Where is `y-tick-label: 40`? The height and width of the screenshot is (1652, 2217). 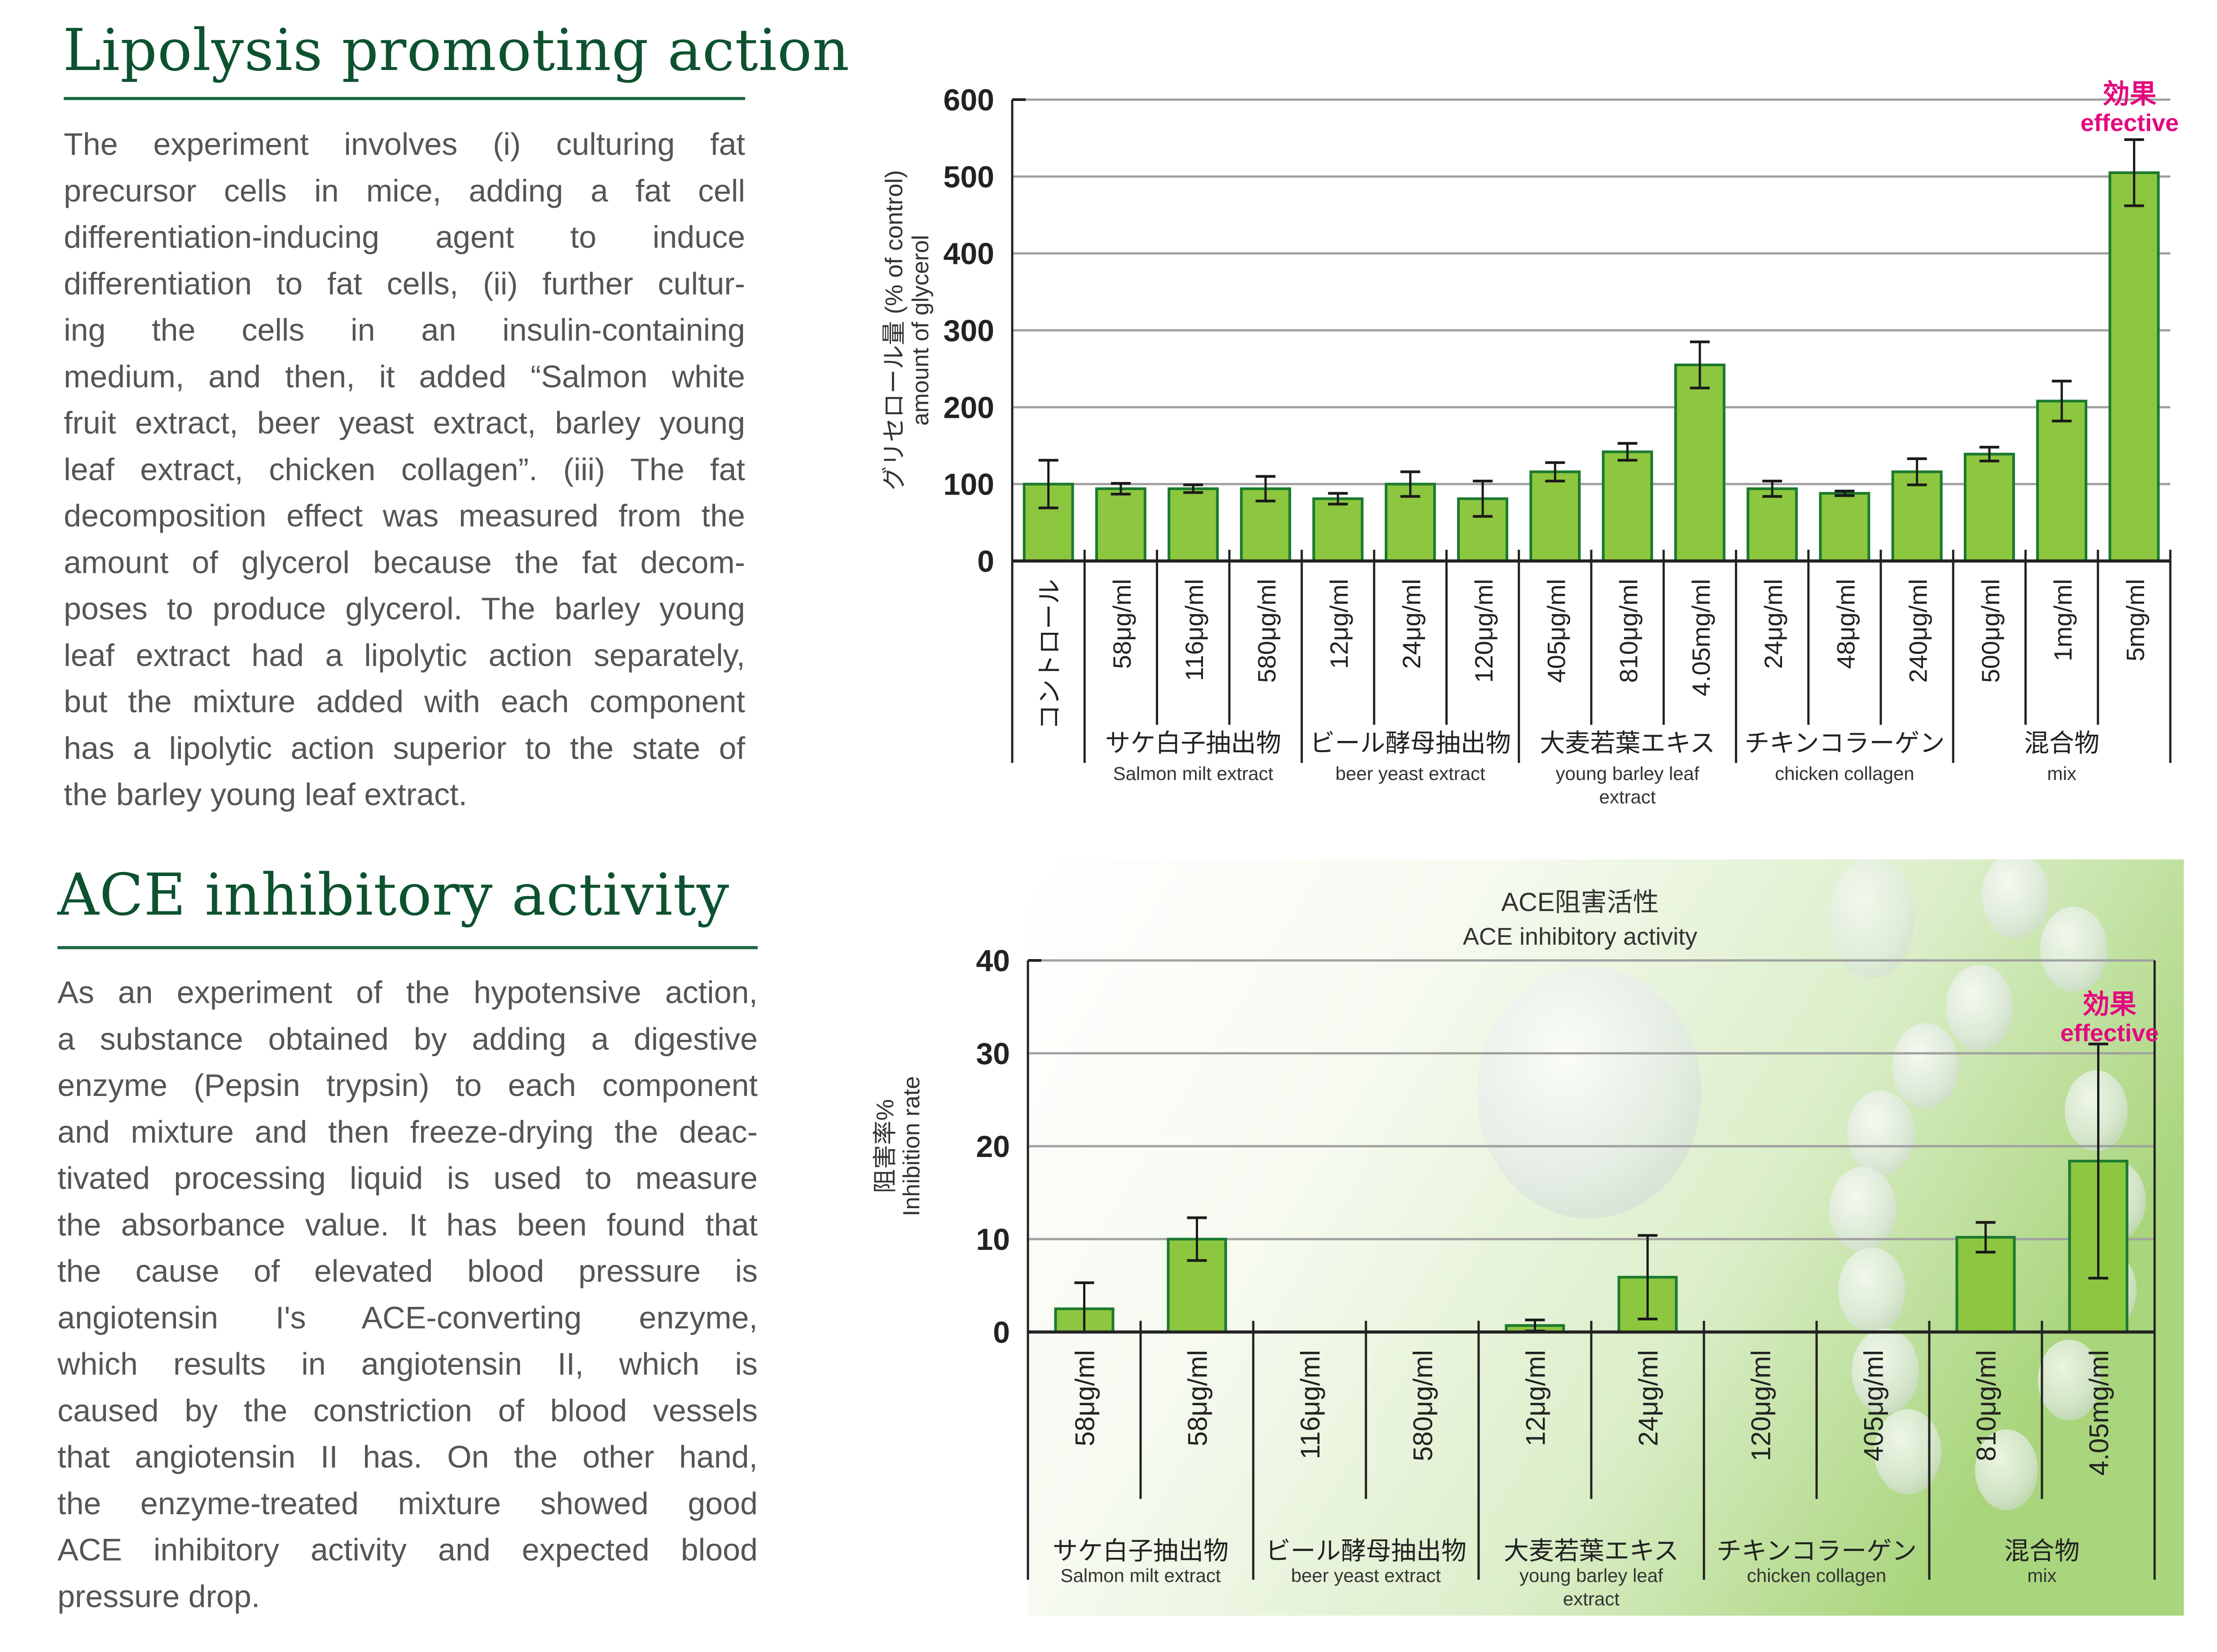
y-tick-label: 40 is located at coordinates (993, 961).